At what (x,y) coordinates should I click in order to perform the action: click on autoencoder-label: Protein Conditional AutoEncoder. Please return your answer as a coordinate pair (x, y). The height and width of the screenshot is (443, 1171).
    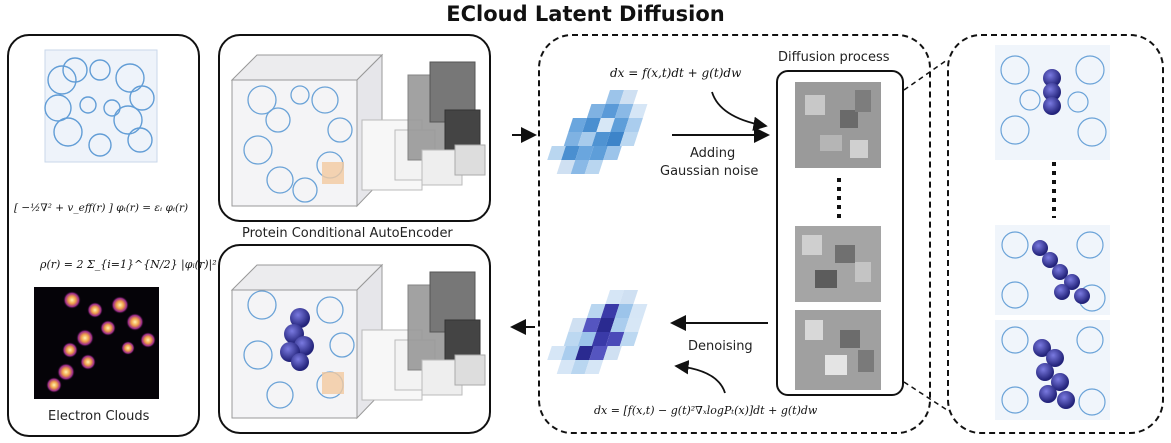
    Looking at the image, I should click on (347, 233).